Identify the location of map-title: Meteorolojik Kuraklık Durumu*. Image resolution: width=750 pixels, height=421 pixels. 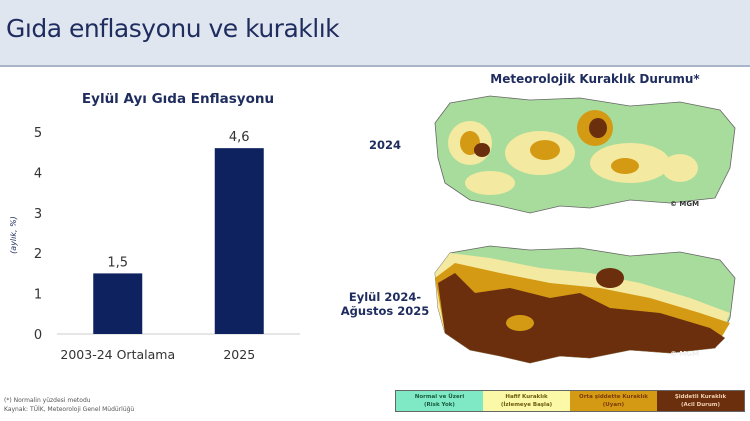
(595, 79).